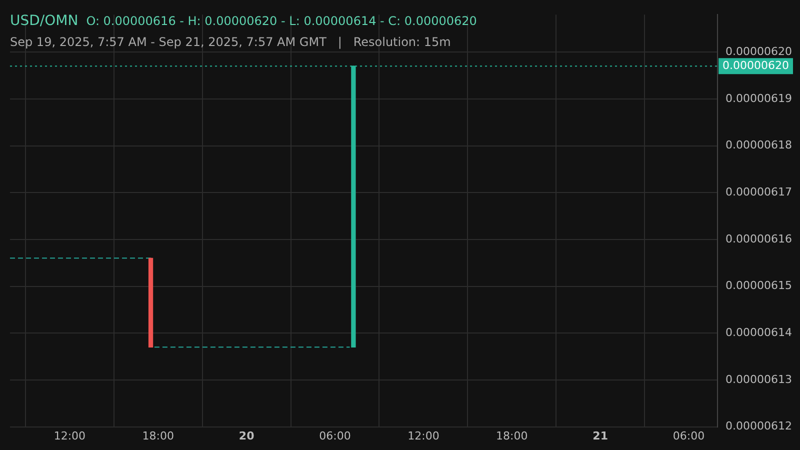 This screenshot has height=450, width=800. What do you see at coordinates (759, 191) in the screenshot?
I see `y-tick-label: 0.00000617` at bounding box center [759, 191].